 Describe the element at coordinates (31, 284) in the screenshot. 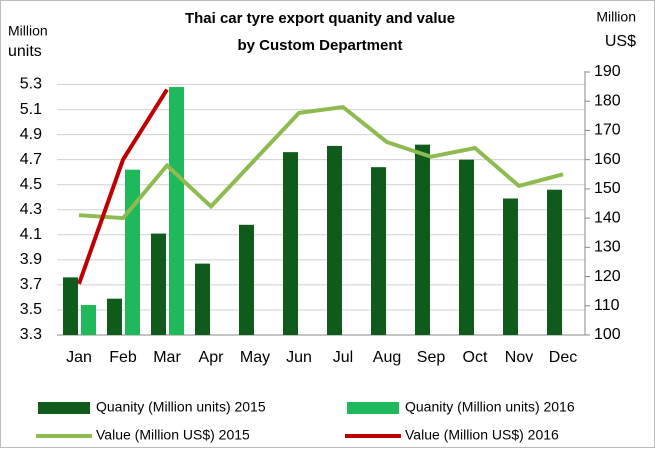

I see `y-tick-label: 3.7` at that location.